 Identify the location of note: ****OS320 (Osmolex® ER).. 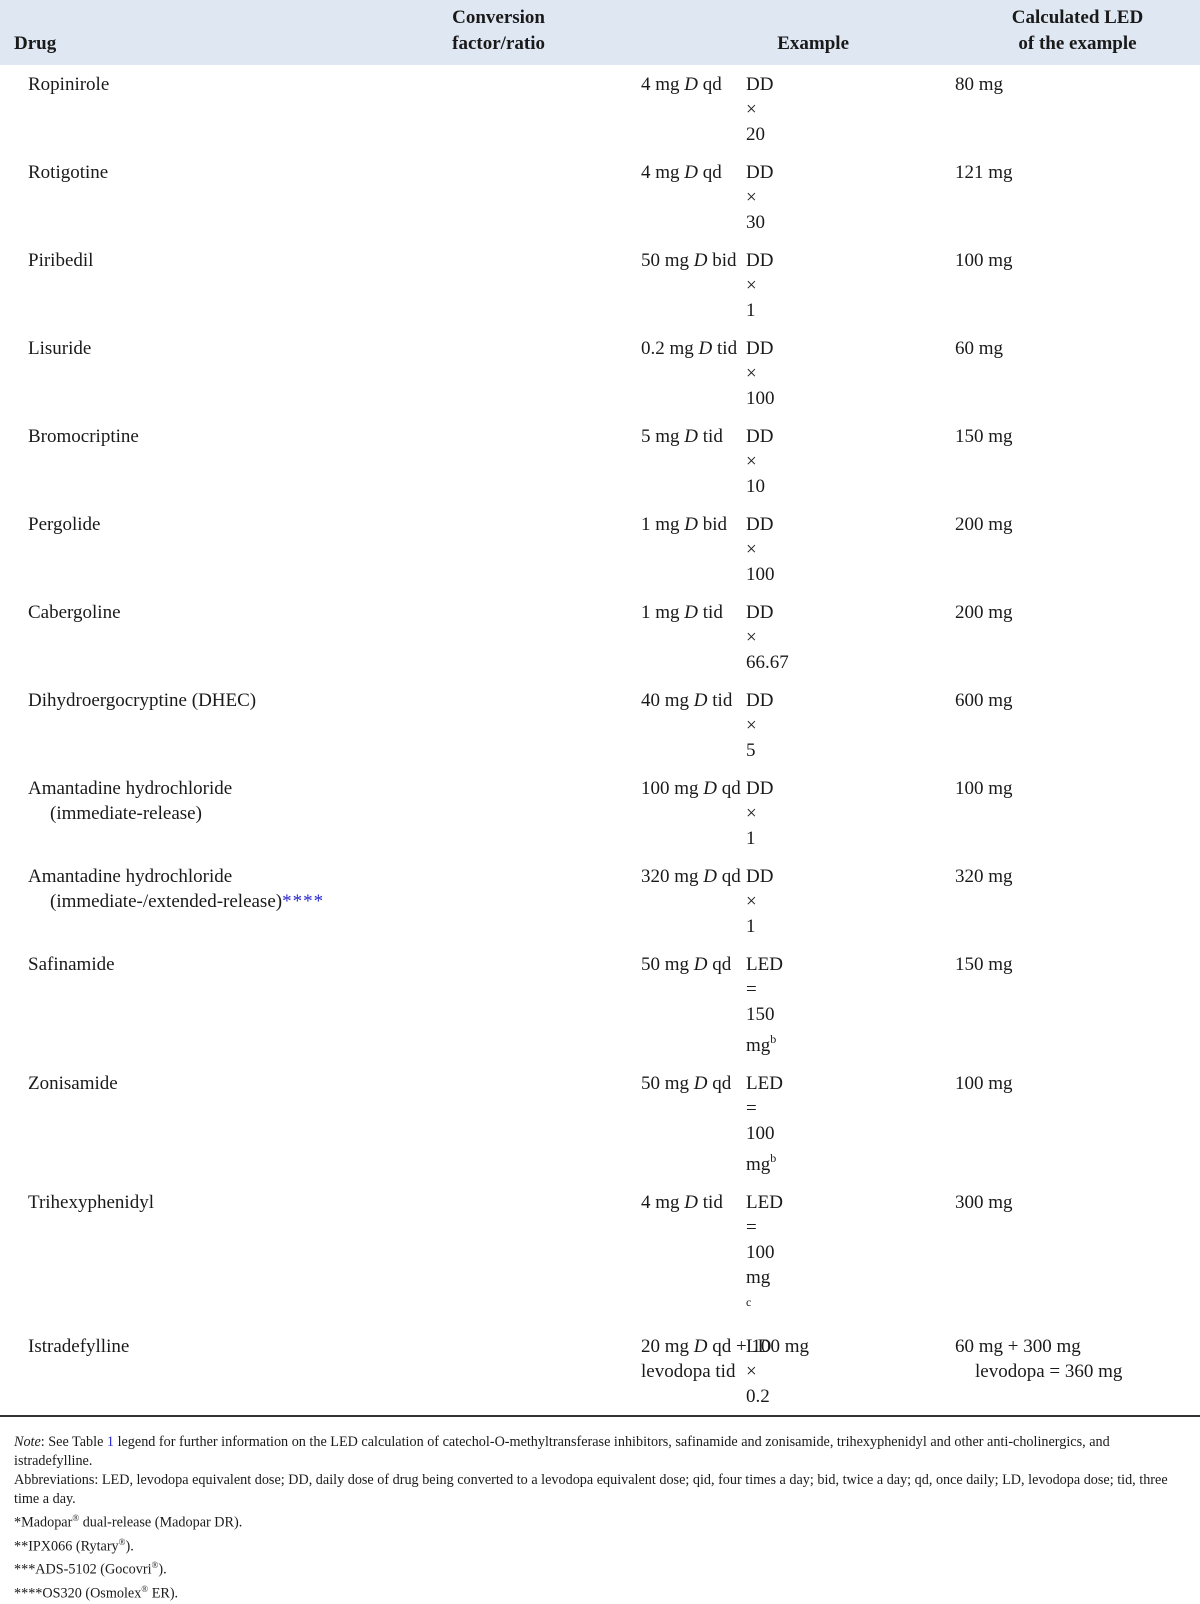
(601, 1592).